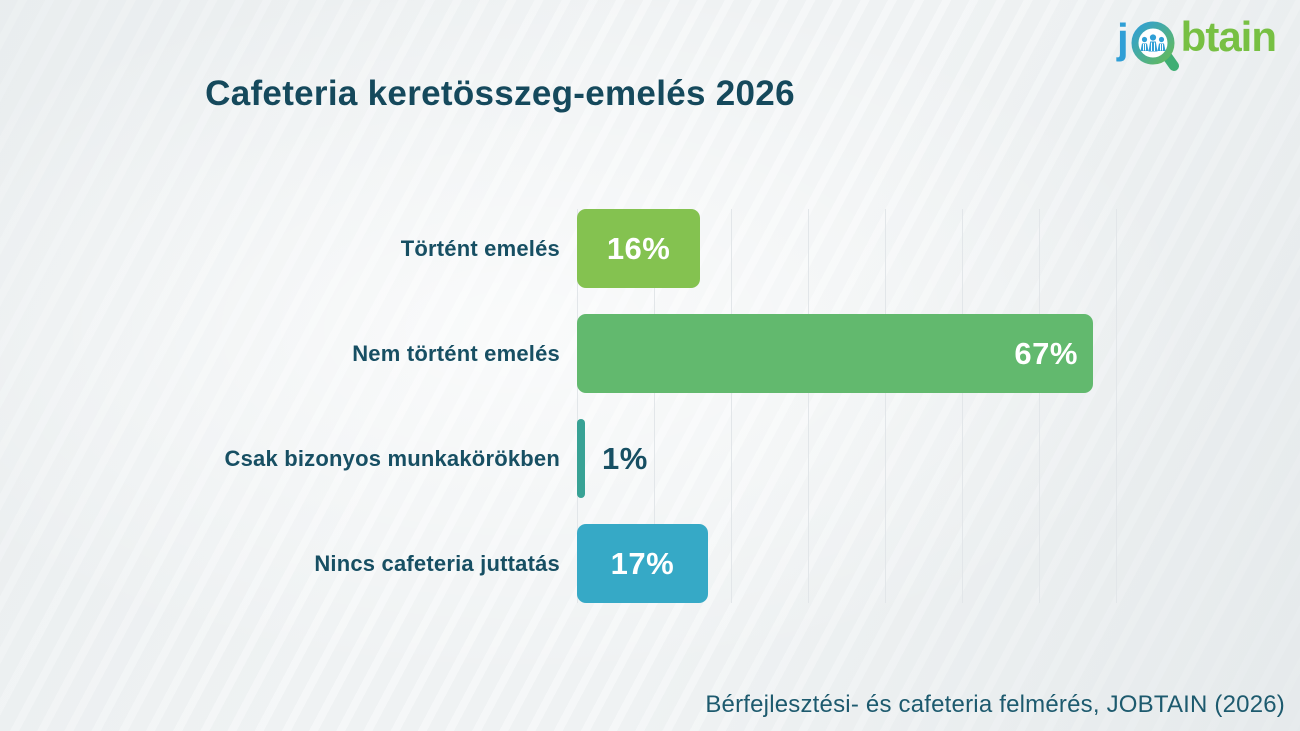 The height and width of the screenshot is (731, 1300). What do you see at coordinates (1123, 38) in the screenshot?
I see `logo-j-text: j` at bounding box center [1123, 38].